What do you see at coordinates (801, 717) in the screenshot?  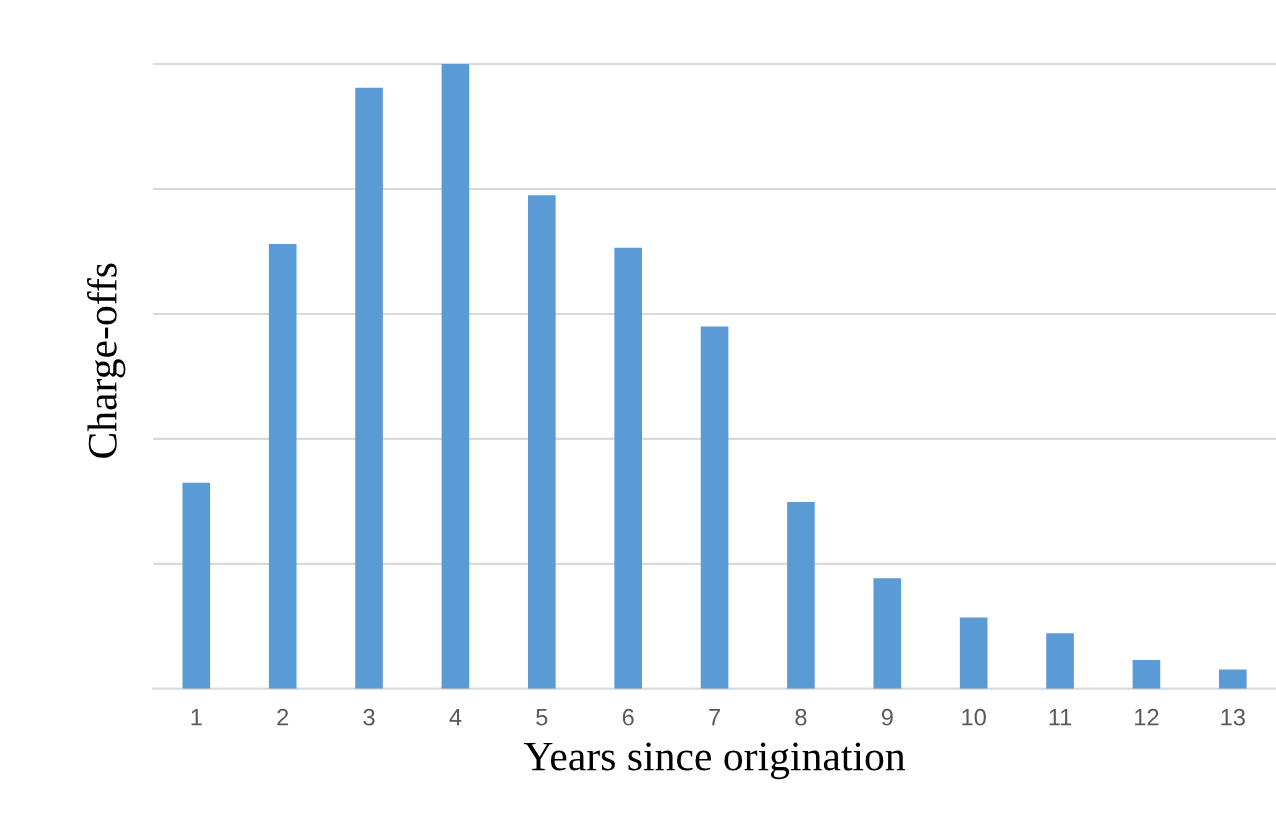 I see `x-tick-label: 8` at bounding box center [801, 717].